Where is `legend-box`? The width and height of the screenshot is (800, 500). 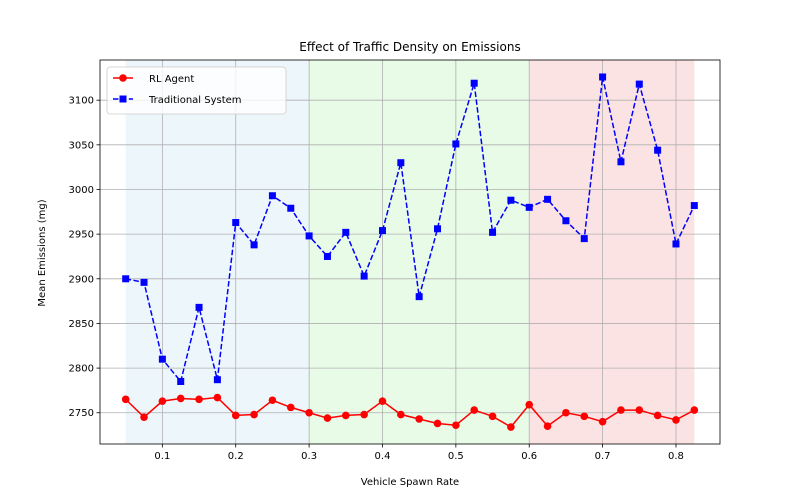
legend-box is located at coordinates (196, 90).